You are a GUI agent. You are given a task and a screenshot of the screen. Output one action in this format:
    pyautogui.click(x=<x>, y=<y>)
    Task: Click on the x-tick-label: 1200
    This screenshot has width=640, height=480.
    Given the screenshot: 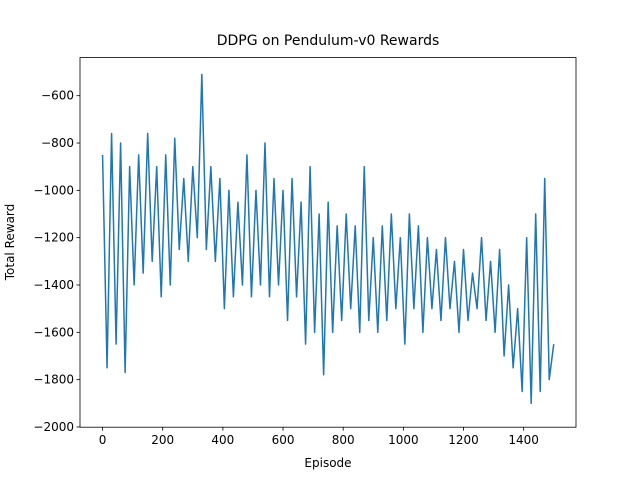 What is the action you would take?
    pyautogui.click(x=463, y=440)
    